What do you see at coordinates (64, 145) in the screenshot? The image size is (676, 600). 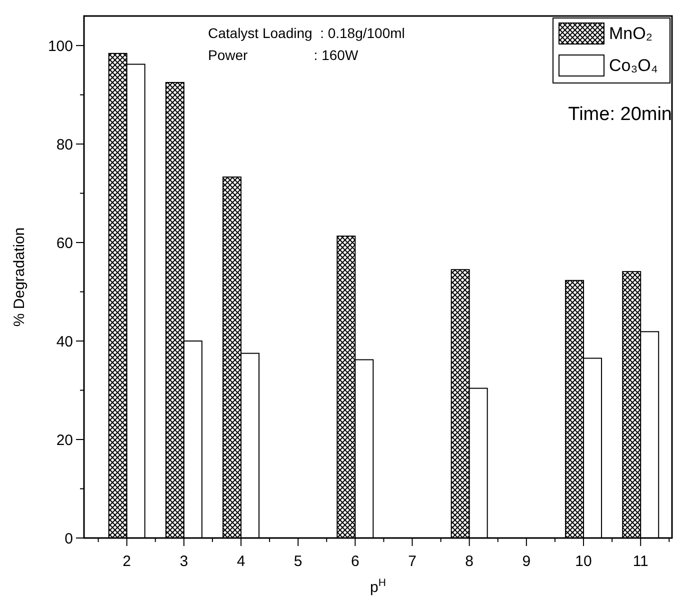 I see `y-tick-label: 80` at bounding box center [64, 145].